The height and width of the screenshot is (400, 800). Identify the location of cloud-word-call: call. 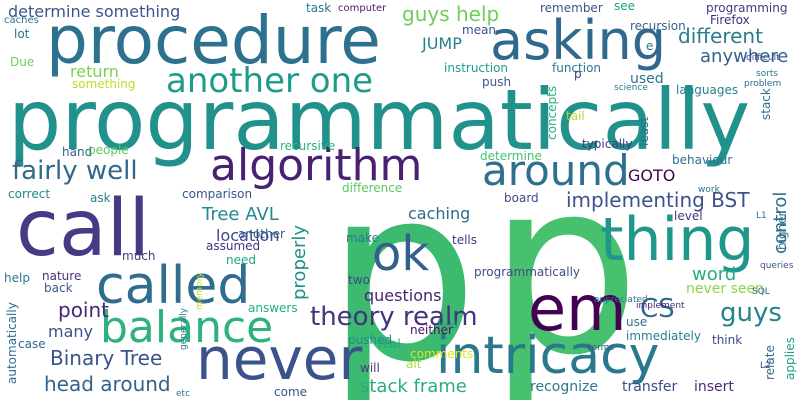
(83, 229).